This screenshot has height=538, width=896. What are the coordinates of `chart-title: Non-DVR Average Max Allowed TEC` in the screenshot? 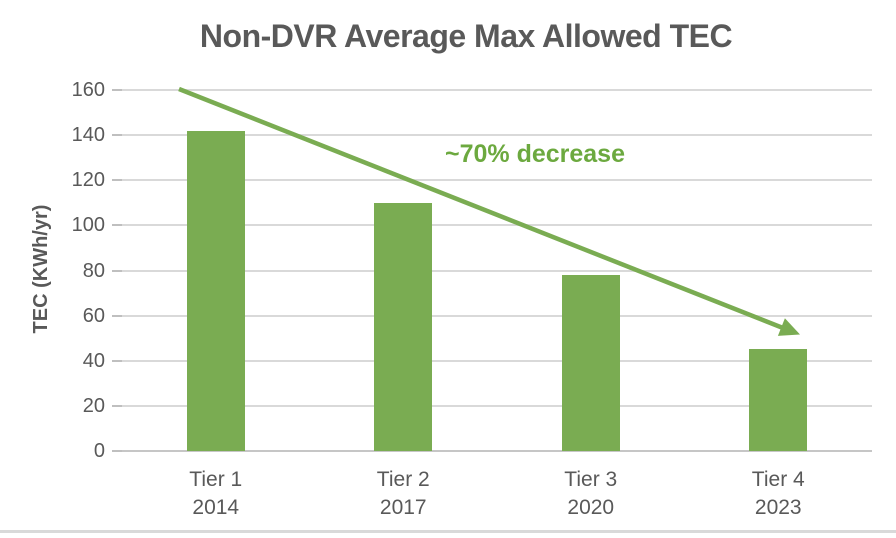 It's located at (466, 36).